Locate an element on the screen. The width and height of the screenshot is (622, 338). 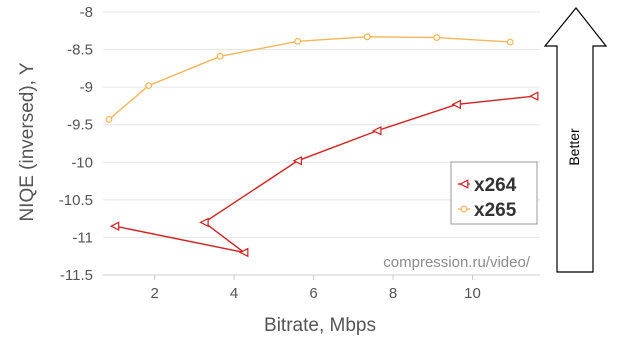
x-tick-label: 6 is located at coordinates (313, 293).